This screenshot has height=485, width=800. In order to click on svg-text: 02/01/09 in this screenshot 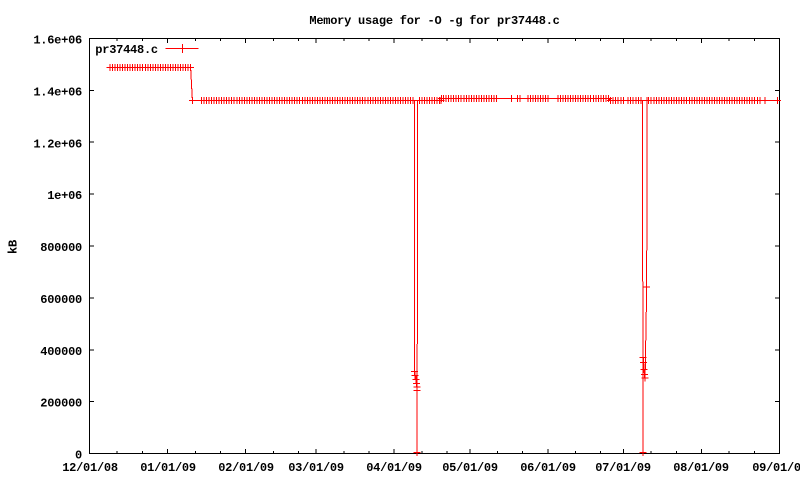, I will do `click(246, 468)`.